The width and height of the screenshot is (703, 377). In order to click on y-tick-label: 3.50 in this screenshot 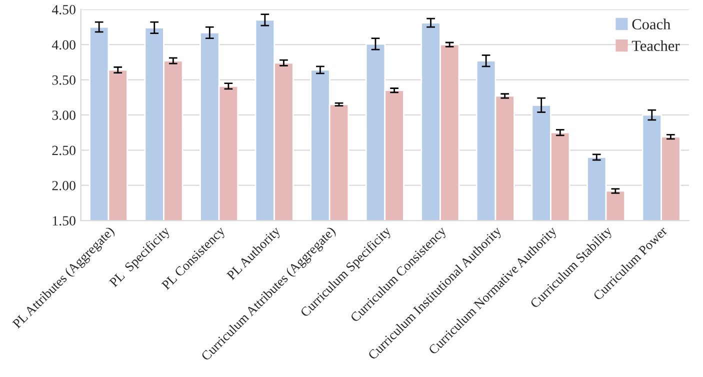, I will do `click(64, 80)`.